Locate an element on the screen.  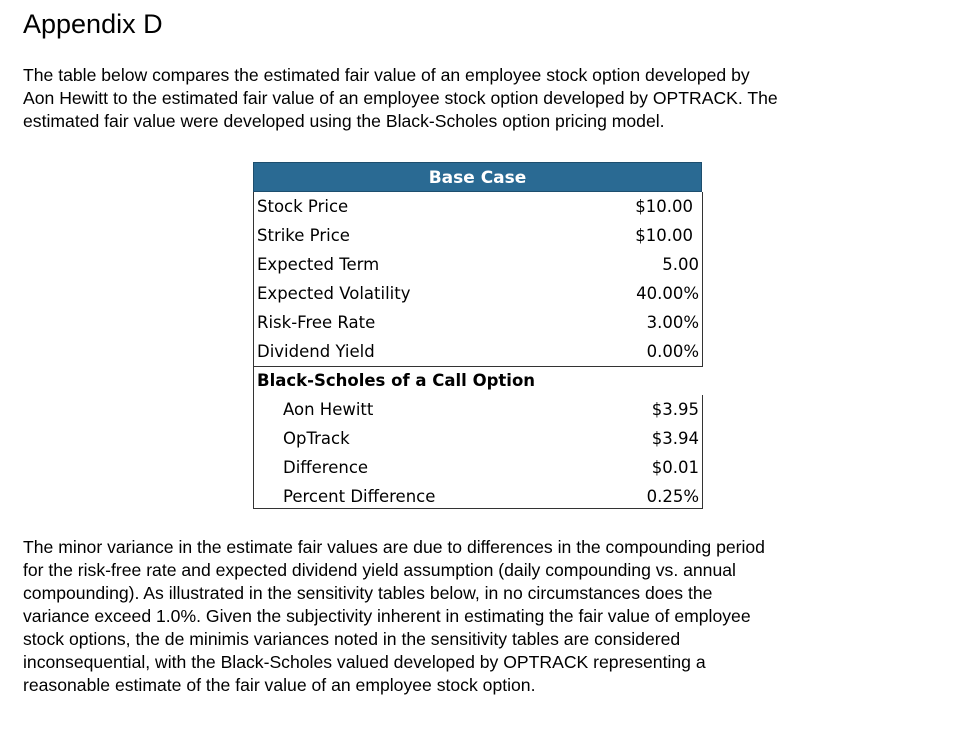
table-row: Expected Volatility 40.00% is located at coordinates (478, 293).